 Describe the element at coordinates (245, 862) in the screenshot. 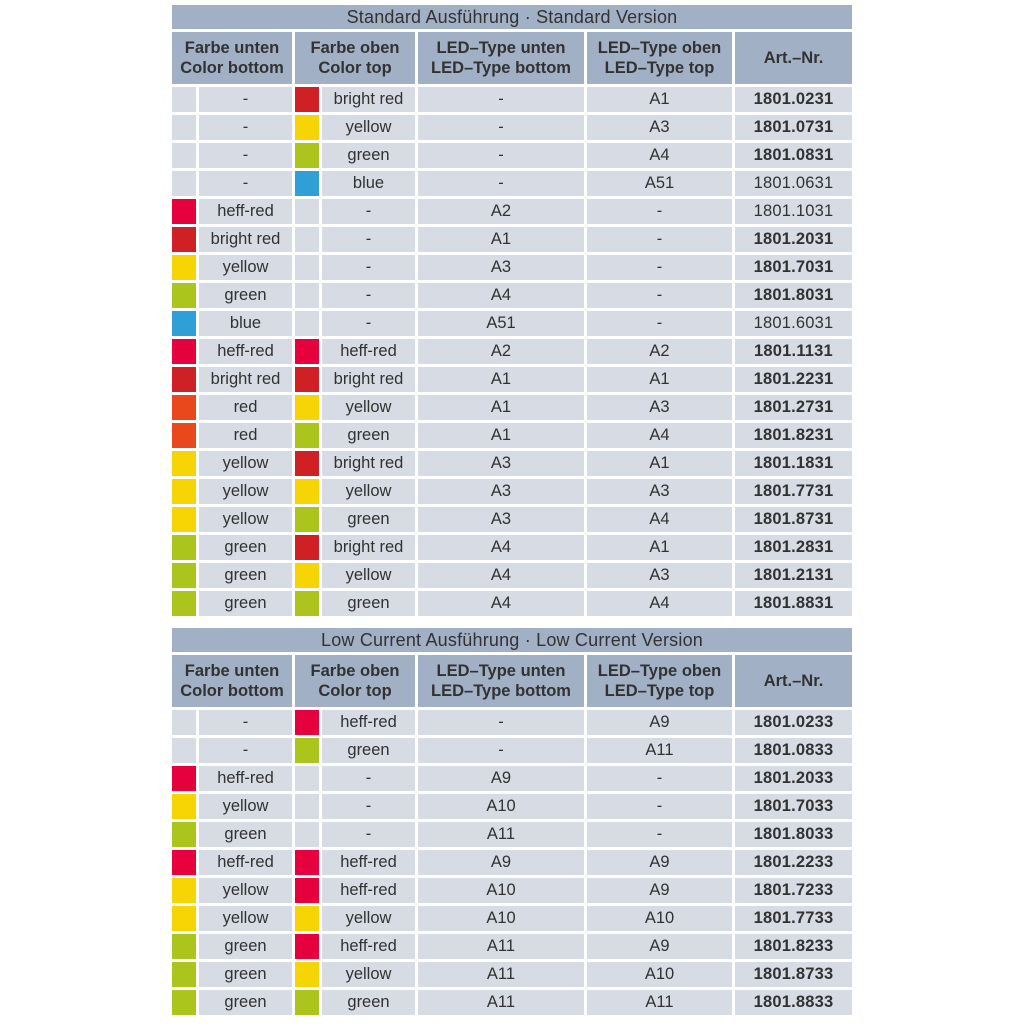

I see `color-bottom-label: heff-red` at that location.